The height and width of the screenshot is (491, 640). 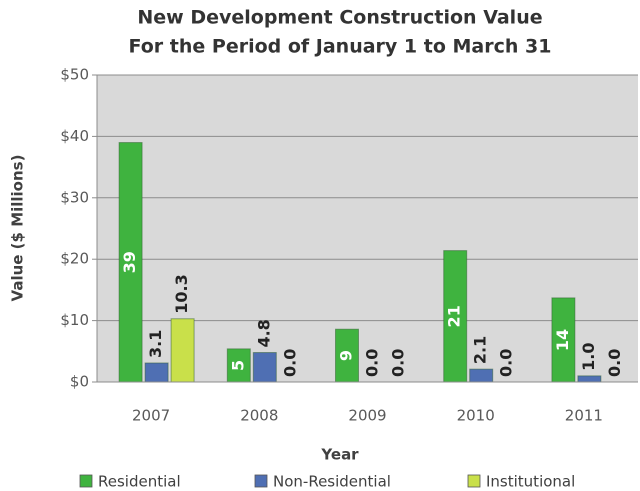 What do you see at coordinates (263, 333) in the screenshot?
I see `data-label: 4.8` at bounding box center [263, 333].